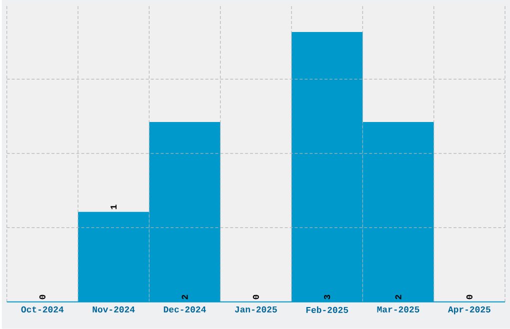  Describe the element at coordinates (42, 309) in the screenshot. I see `x-tick-label: Oct-2024` at that location.